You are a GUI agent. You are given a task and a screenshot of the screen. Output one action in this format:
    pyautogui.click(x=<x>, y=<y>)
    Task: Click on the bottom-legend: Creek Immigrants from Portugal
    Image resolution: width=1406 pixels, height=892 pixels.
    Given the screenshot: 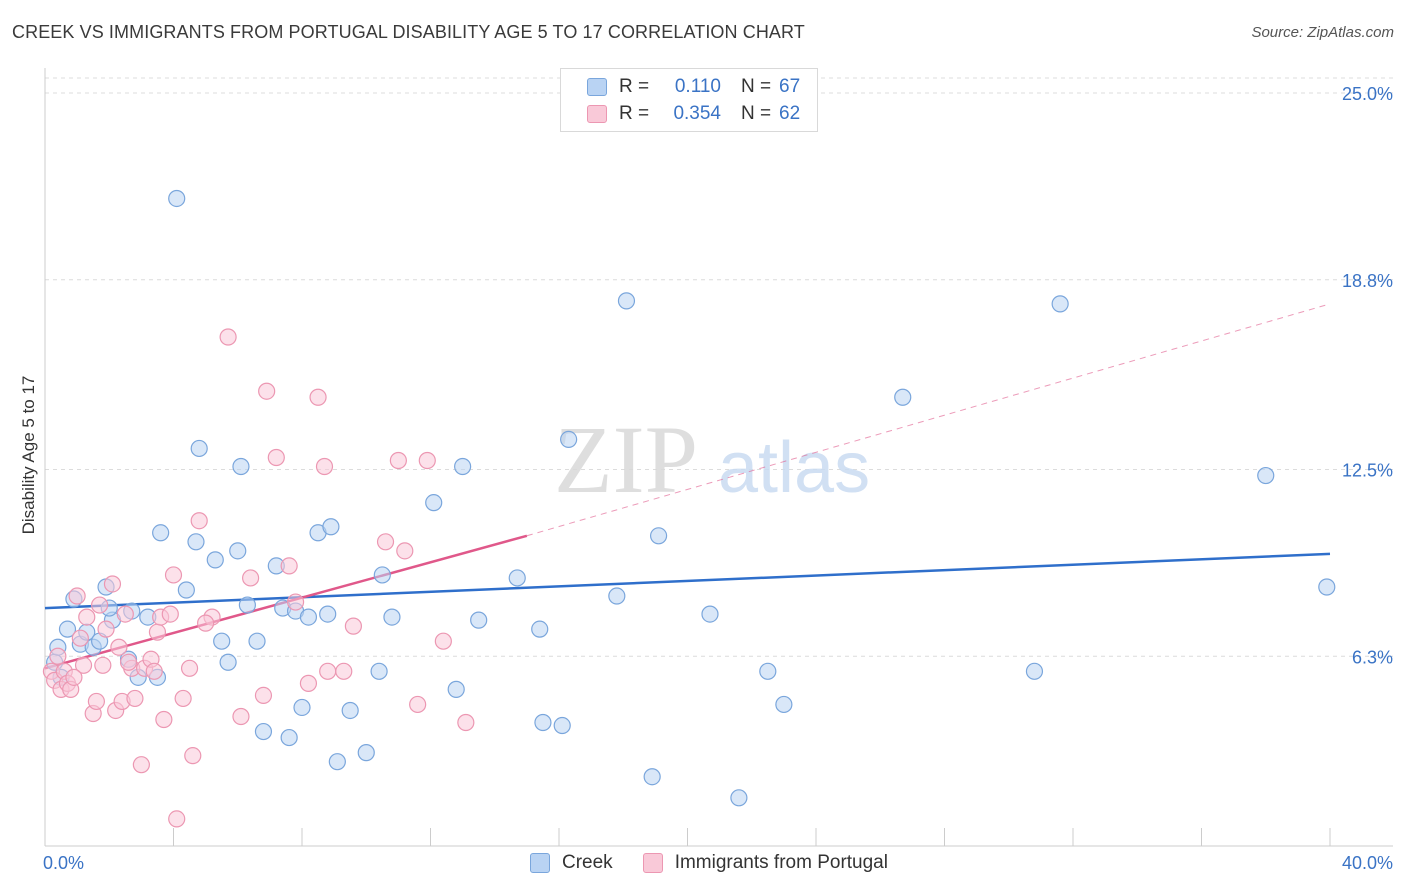 What is the action you would take?
    pyautogui.click(x=724, y=863)
    